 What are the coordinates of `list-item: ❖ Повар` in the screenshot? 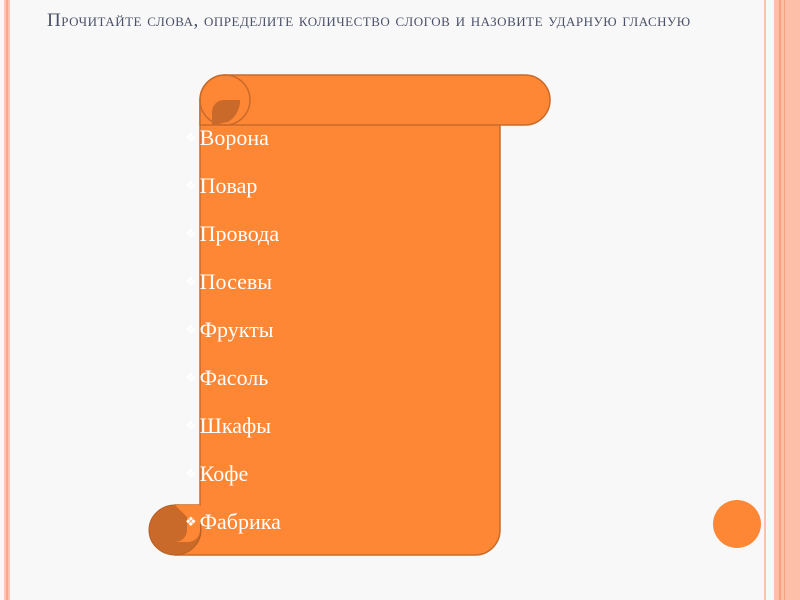 It's located at (233, 186).